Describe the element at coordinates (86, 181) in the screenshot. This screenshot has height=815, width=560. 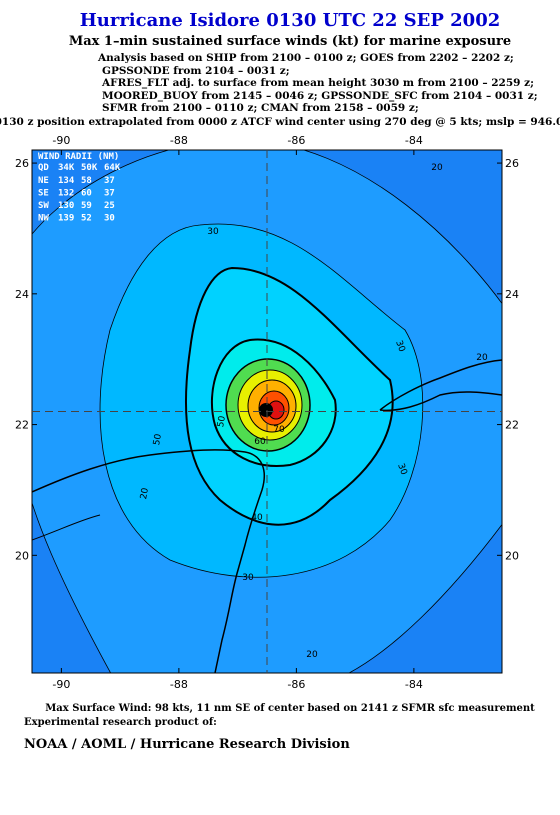
I see `wind-radii-cell: 58` at that location.